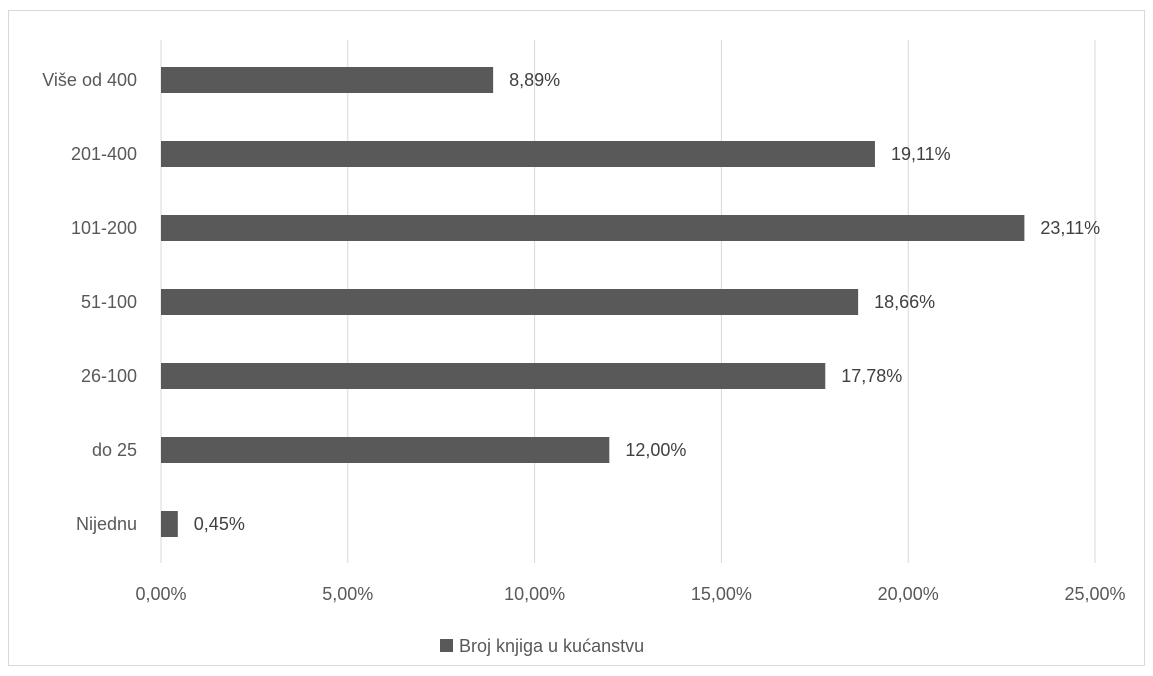 The image size is (1153, 676). Describe the element at coordinates (104, 154) in the screenshot. I see `category-label: 201-400` at that location.